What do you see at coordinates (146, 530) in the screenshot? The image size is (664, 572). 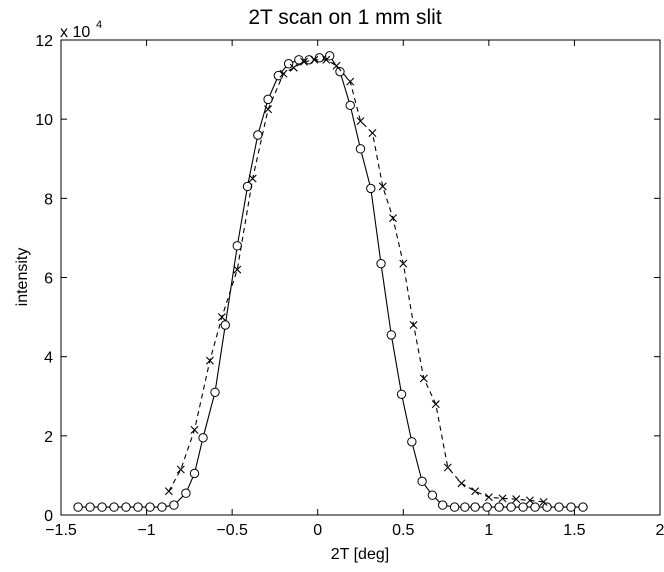 I see `x-tick-label: −1` at bounding box center [146, 530].